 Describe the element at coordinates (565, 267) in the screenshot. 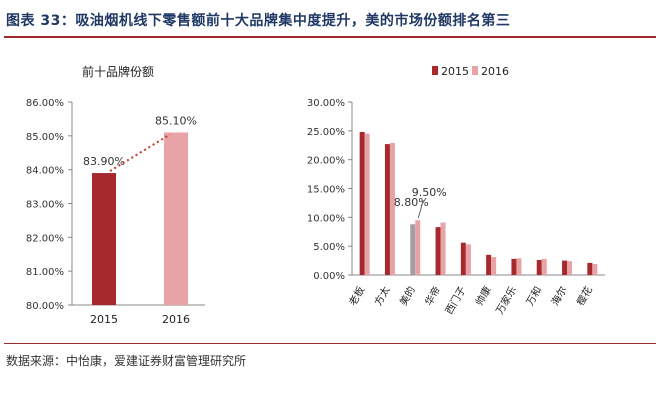

I see `bar-海尔-2015` at that location.